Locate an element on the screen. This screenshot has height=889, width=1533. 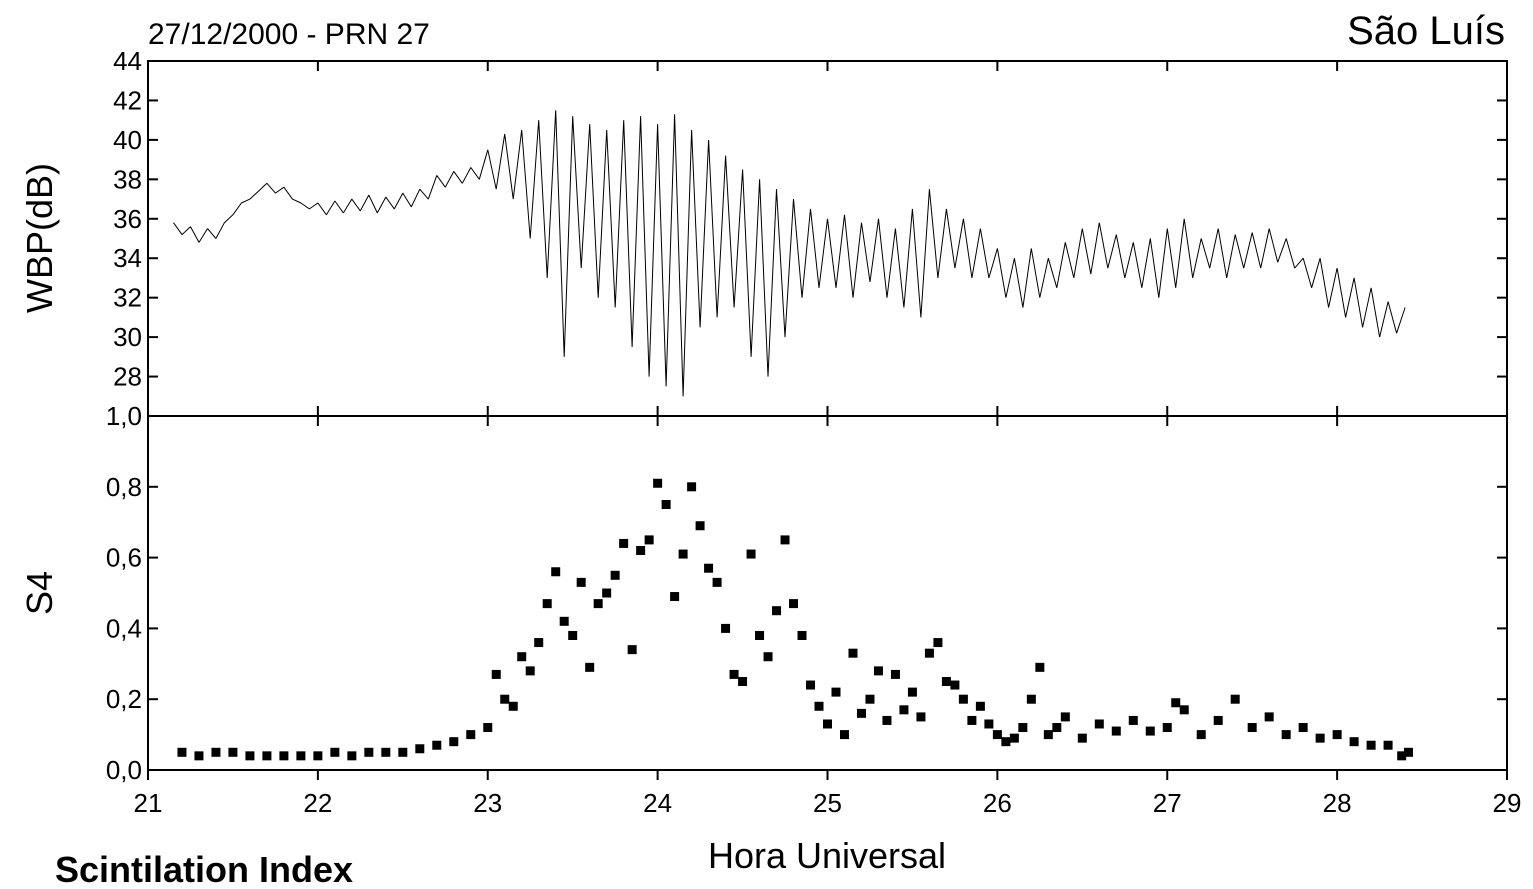
y-tick-label: 34 is located at coordinates (127, 258).